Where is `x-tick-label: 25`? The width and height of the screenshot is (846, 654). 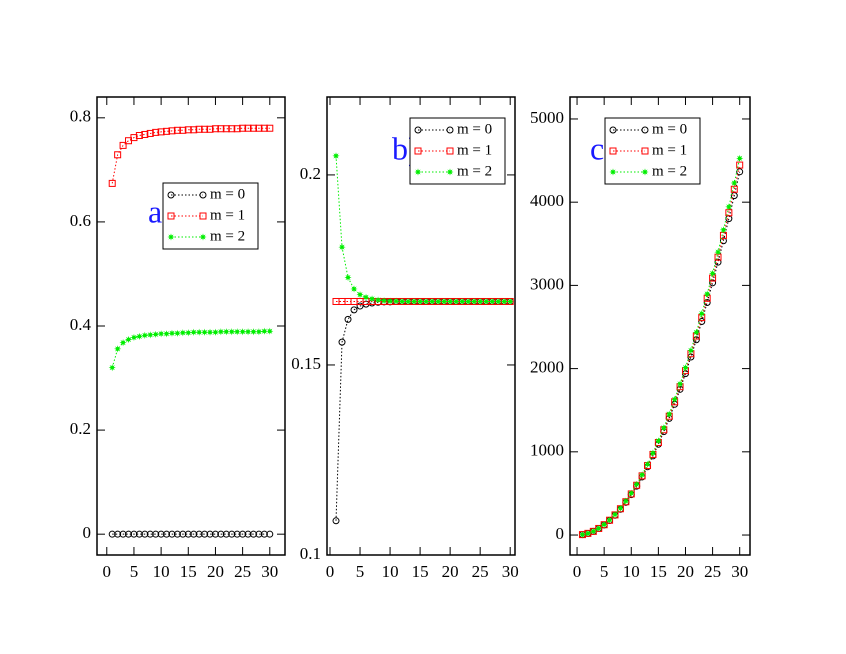 x-tick-label: 25 is located at coordinates (480, 571).